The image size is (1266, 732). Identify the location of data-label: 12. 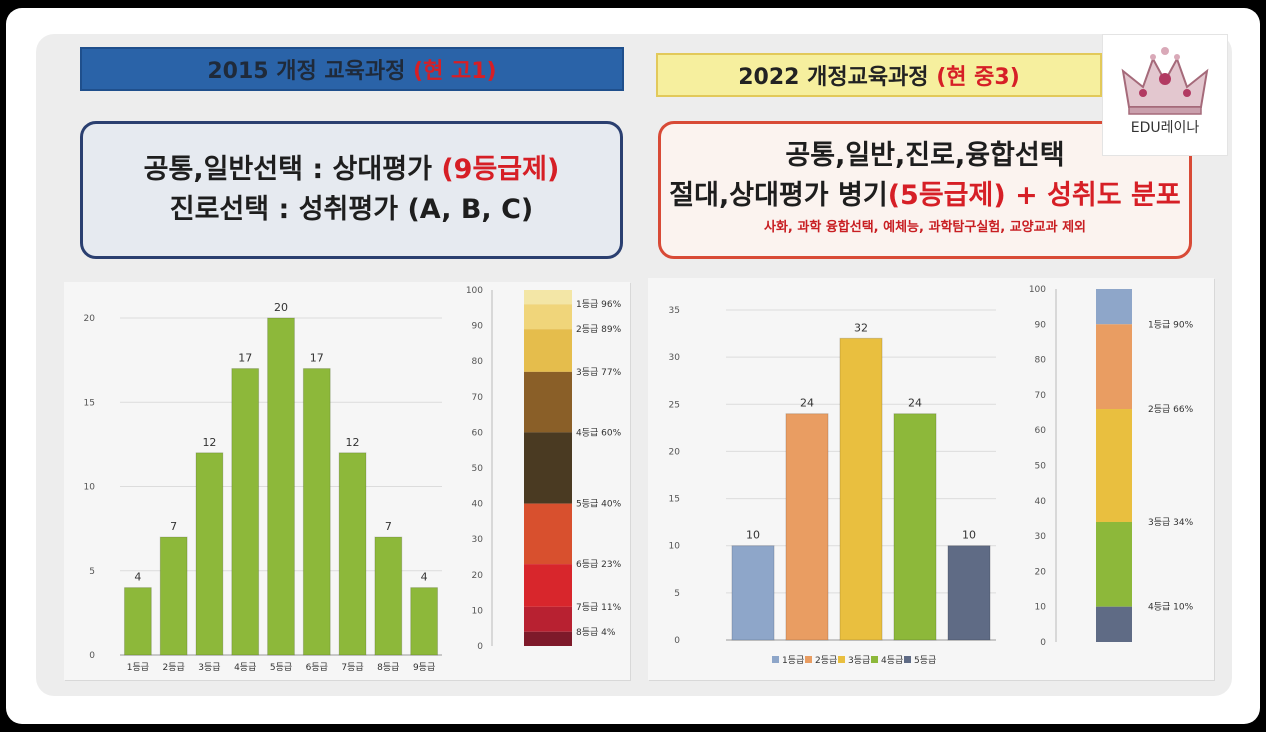
(209, 442).